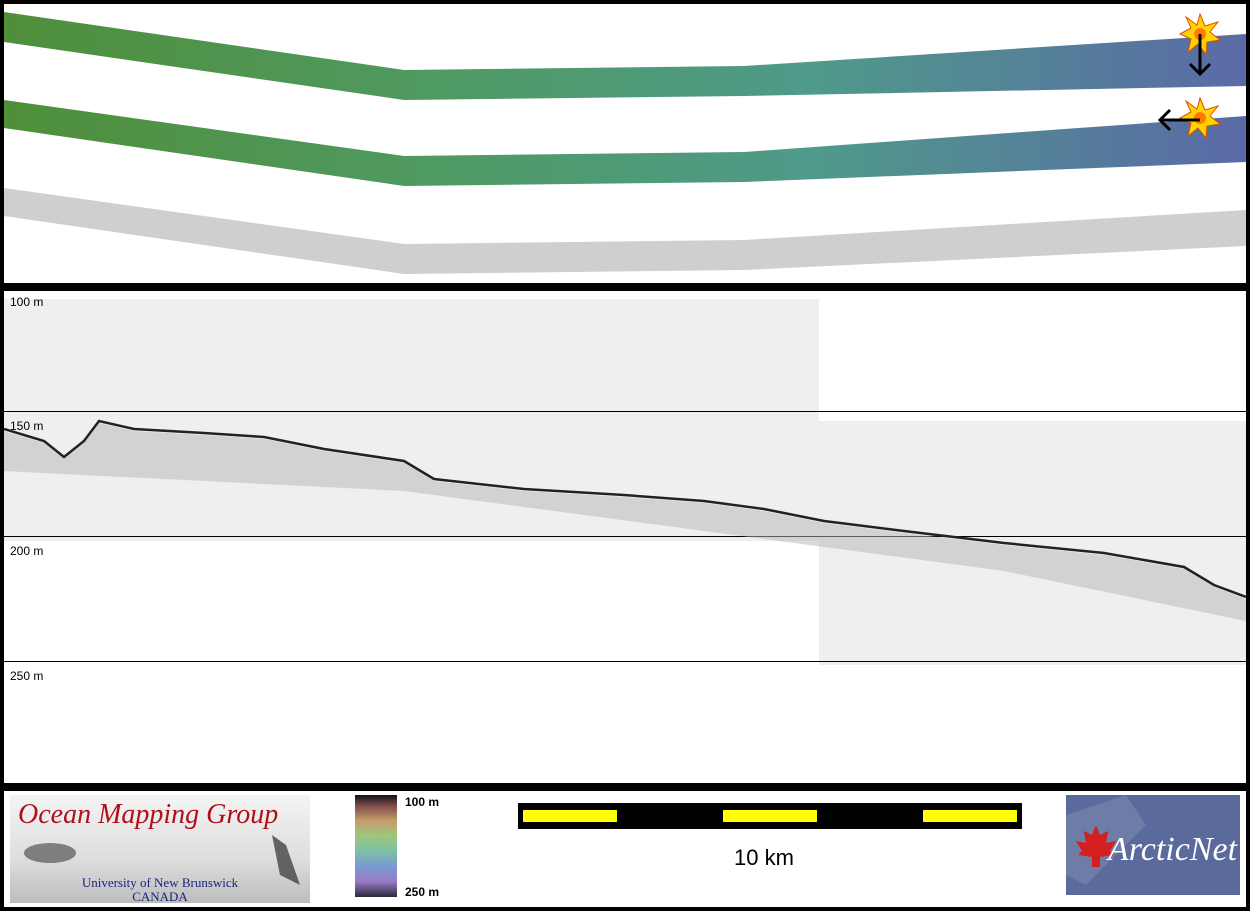 Image resolution: width=1250 pixels, height=911 pixels. What do you see at coordinates (27, 426) in the screenshot?
I see `depth-label-150: 150 m` at bounding box center [27, 426].